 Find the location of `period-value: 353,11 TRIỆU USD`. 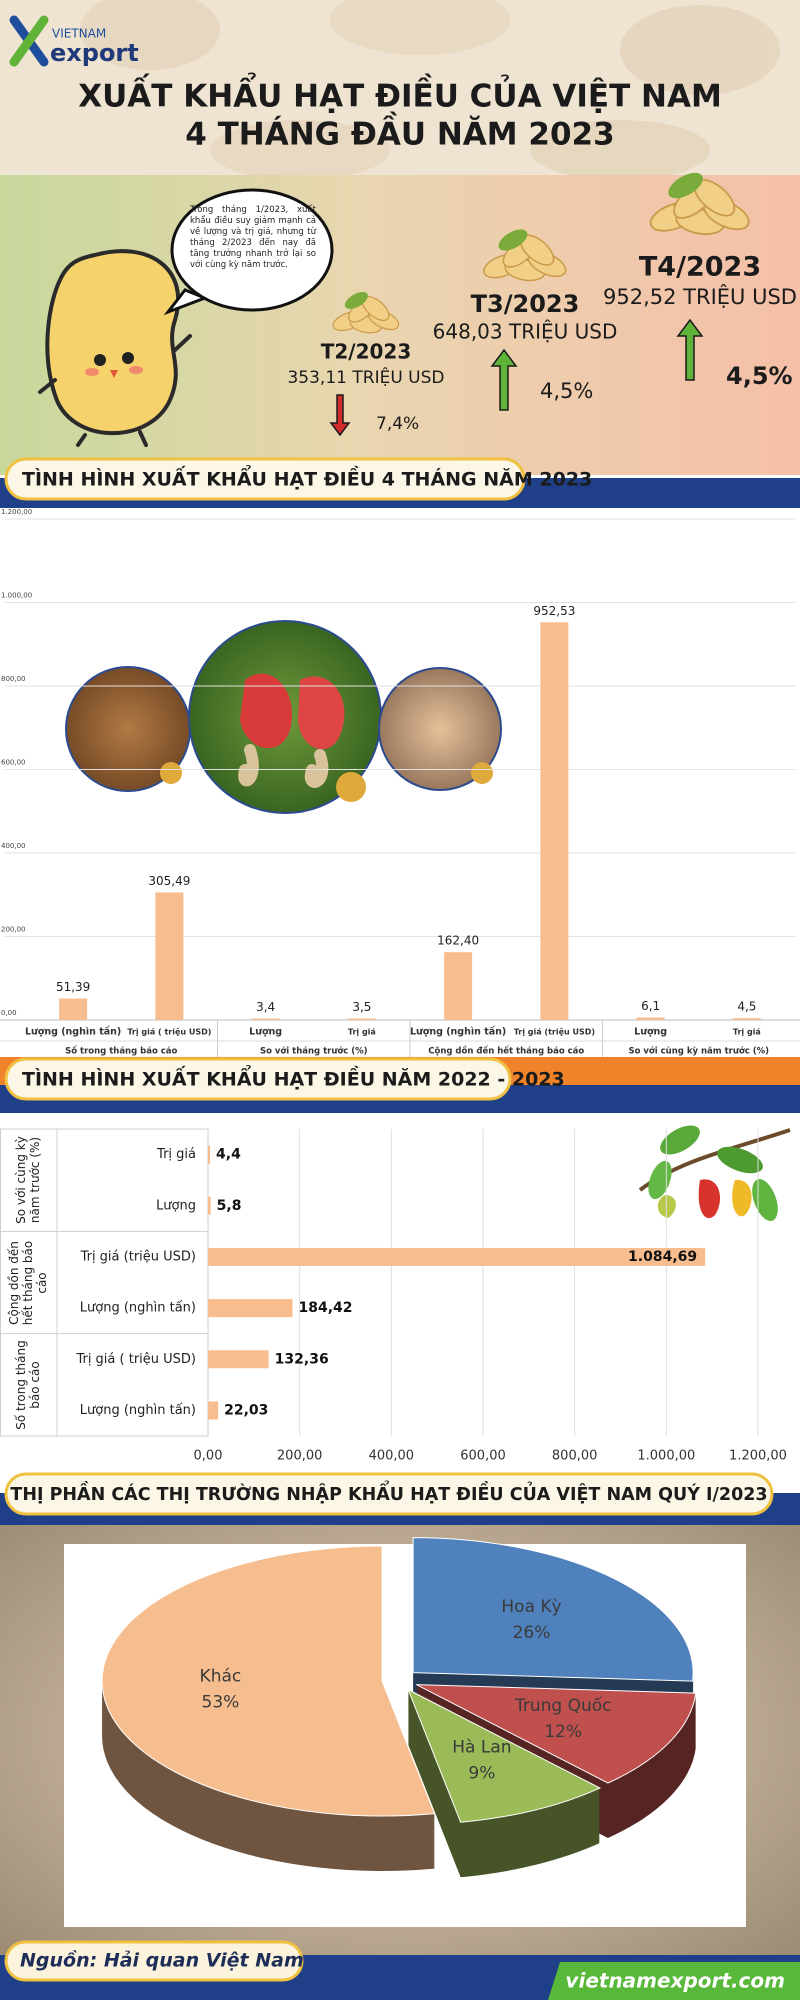

period-value: 353,11 TRIỆU USD is located at coordinates (365, 377).